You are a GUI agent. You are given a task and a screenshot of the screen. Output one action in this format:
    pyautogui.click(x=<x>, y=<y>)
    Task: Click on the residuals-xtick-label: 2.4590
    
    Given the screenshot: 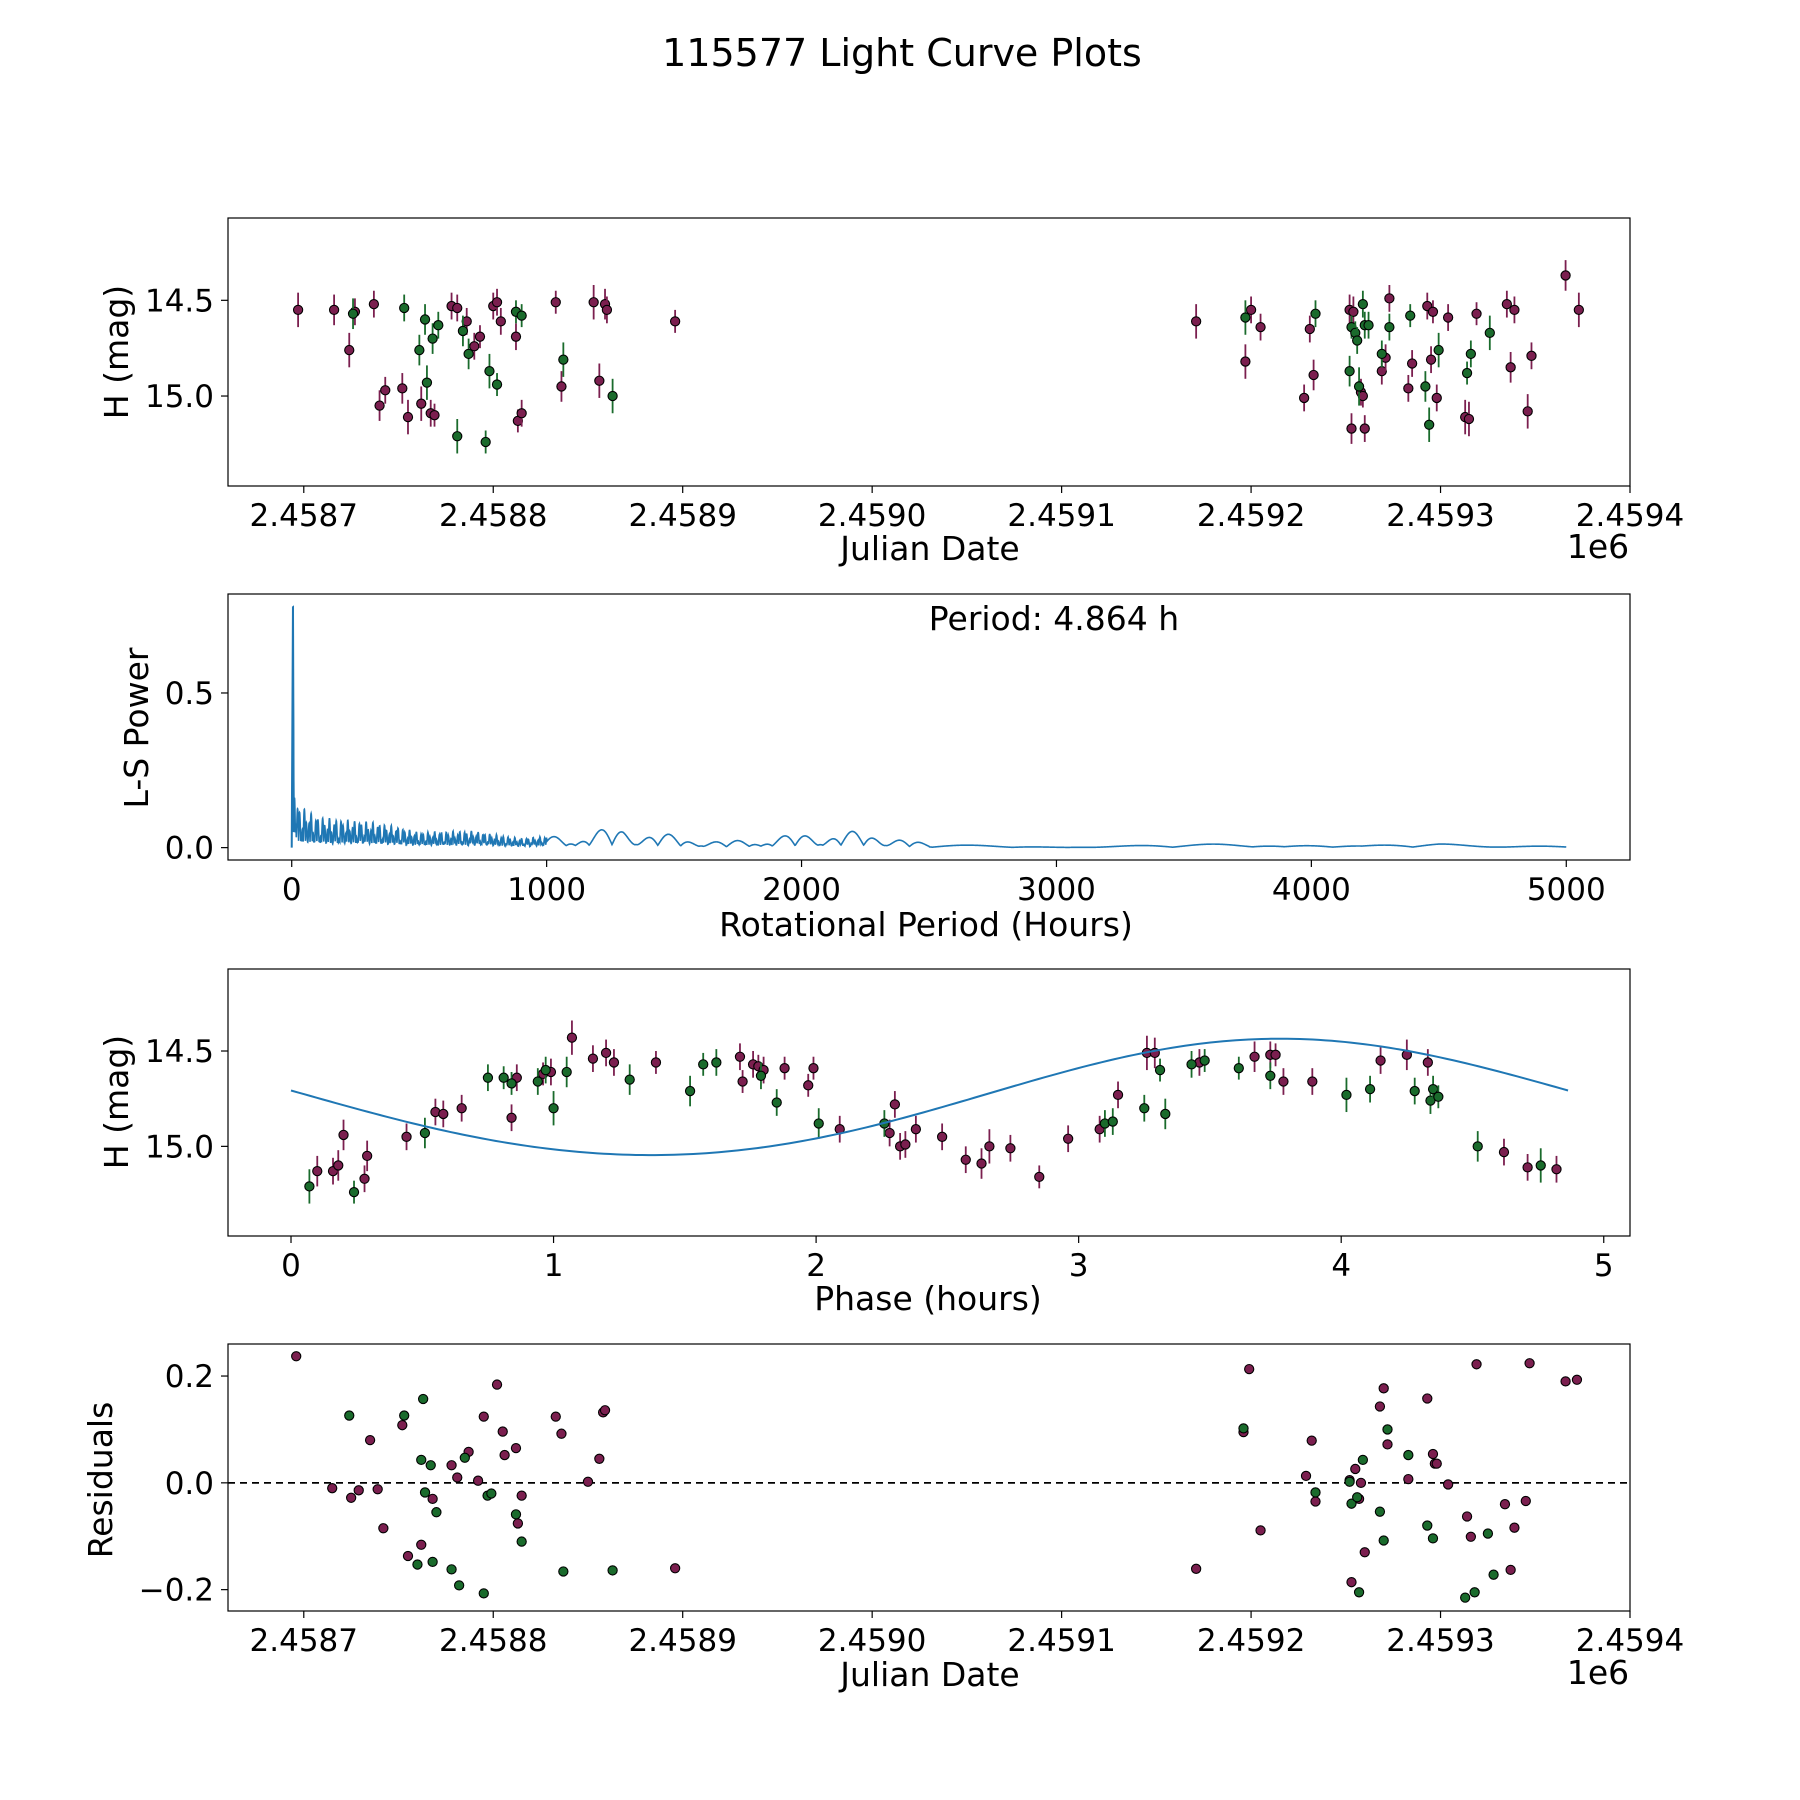 What is the action you would take?
    pyautogui.click(x=872, y=1641)
    